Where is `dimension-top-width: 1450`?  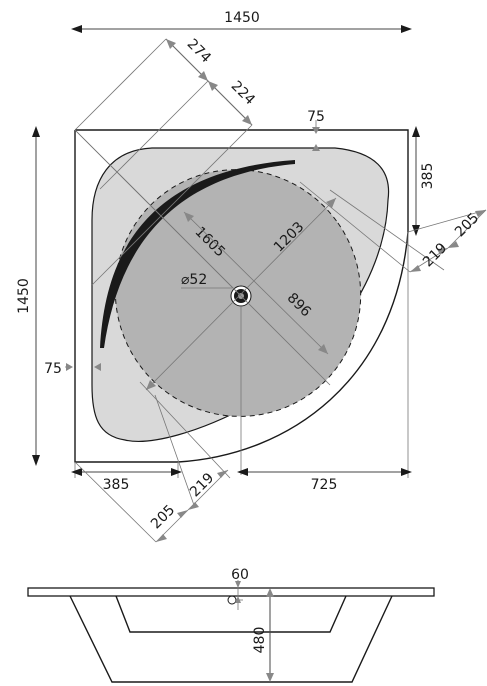
dimension-top-width: 1450 is located at coordinates (241, 21).